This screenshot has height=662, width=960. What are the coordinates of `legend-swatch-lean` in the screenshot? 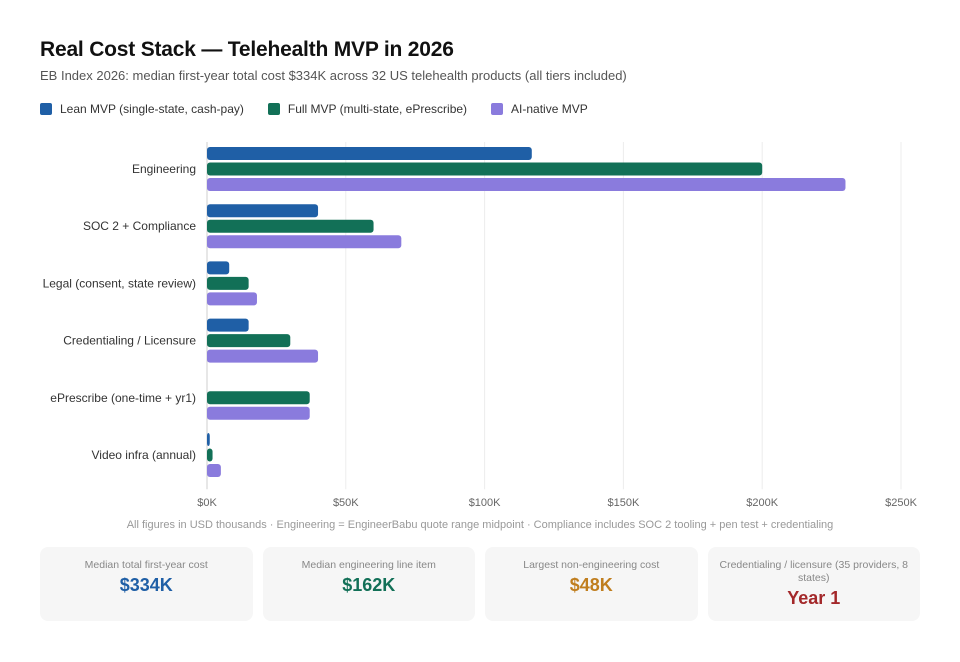 It's located at (46, 109).